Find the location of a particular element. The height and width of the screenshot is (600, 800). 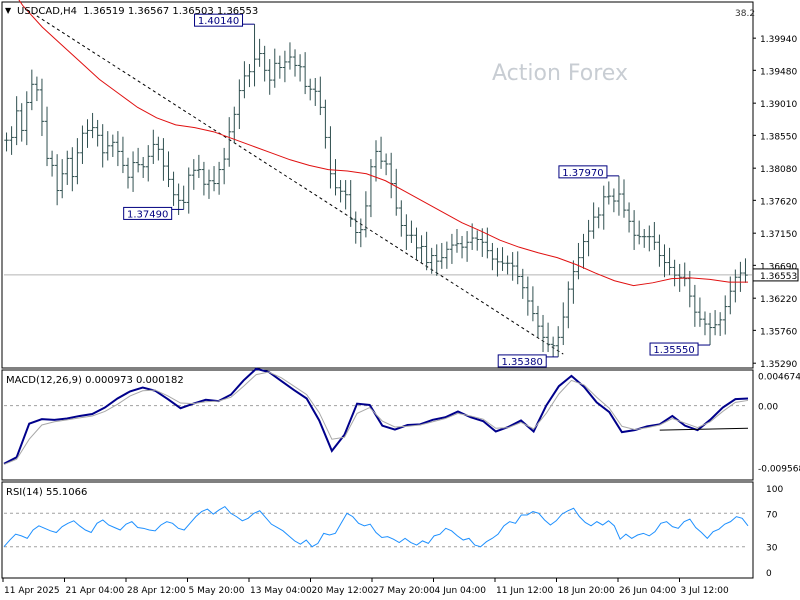

macd-signal-line is located at coordinates (376, 418).